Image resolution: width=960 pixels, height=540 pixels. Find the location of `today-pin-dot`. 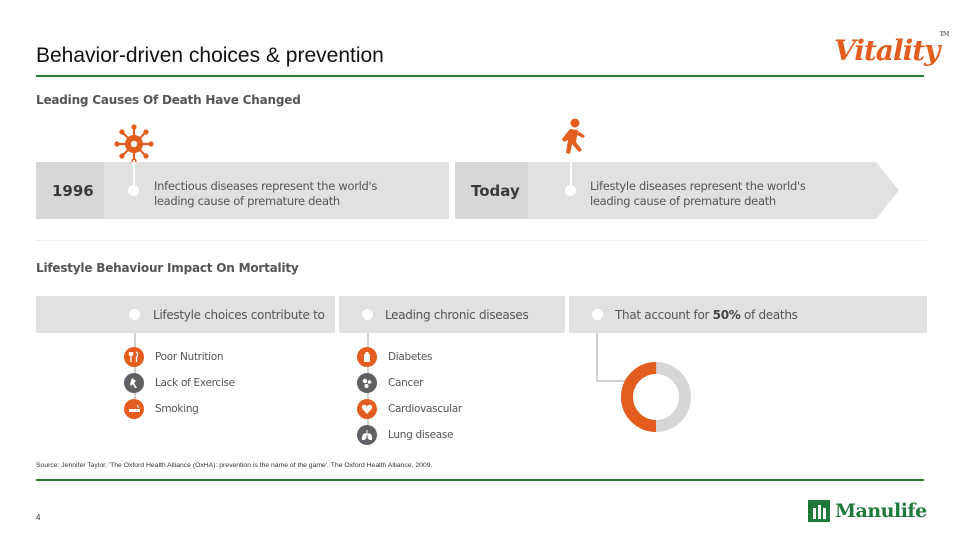

today-pin-dot is located at coordinates (570, 190).